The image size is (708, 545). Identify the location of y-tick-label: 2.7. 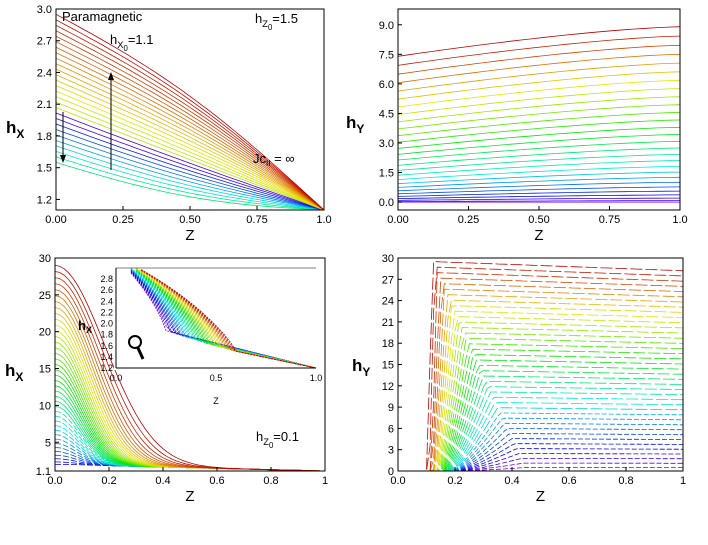
(44, 42).